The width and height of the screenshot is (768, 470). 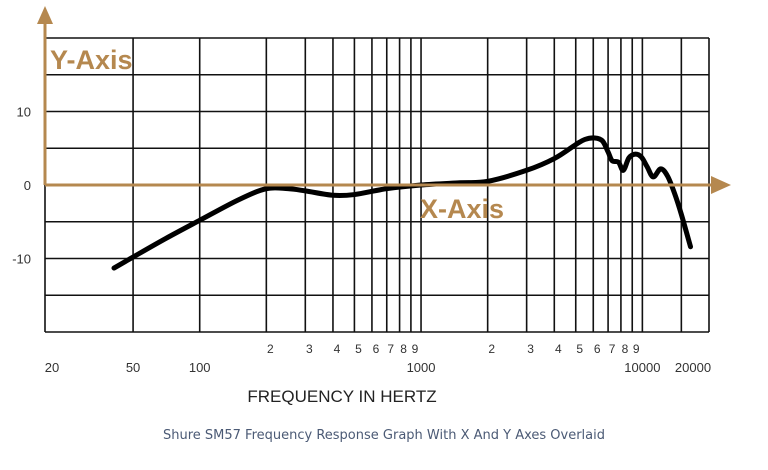 What do you see at coordinates (462, 209) in the screenshot?
I see `x-axis-label: X-Axis` at bounding box center [462, 209].